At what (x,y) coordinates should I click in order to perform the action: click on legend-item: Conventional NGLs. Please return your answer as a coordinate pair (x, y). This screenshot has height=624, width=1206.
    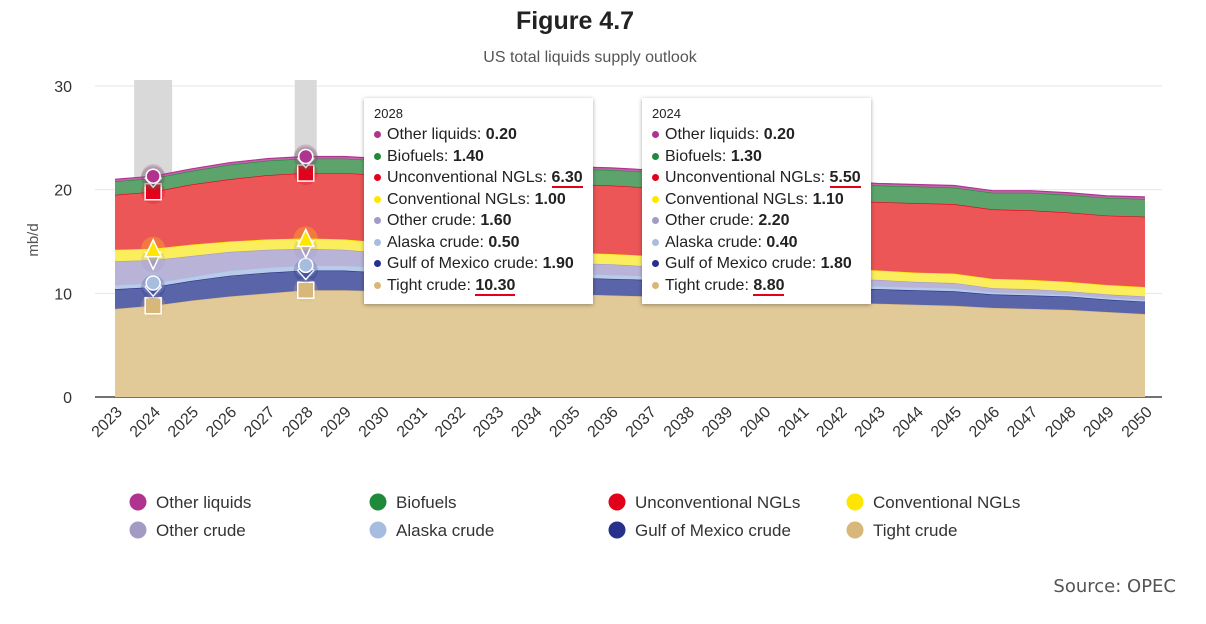
    Looking at the image, I should click on (933, 502).